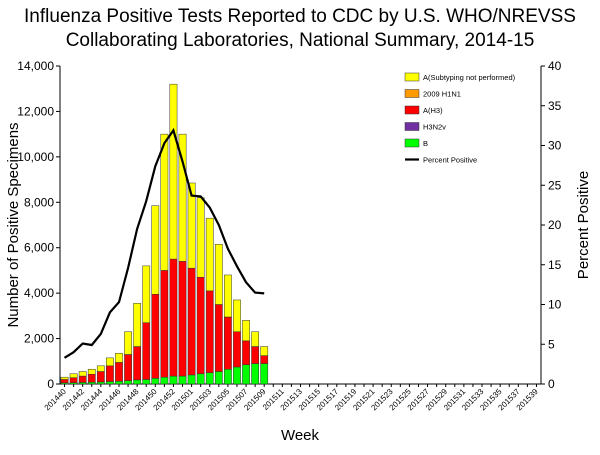 Image resolution: width=600 pixels, height=455 pixels. Describe the element at coordinates (425, 143) in the screenshot. I see `legend-label: B` at that location.